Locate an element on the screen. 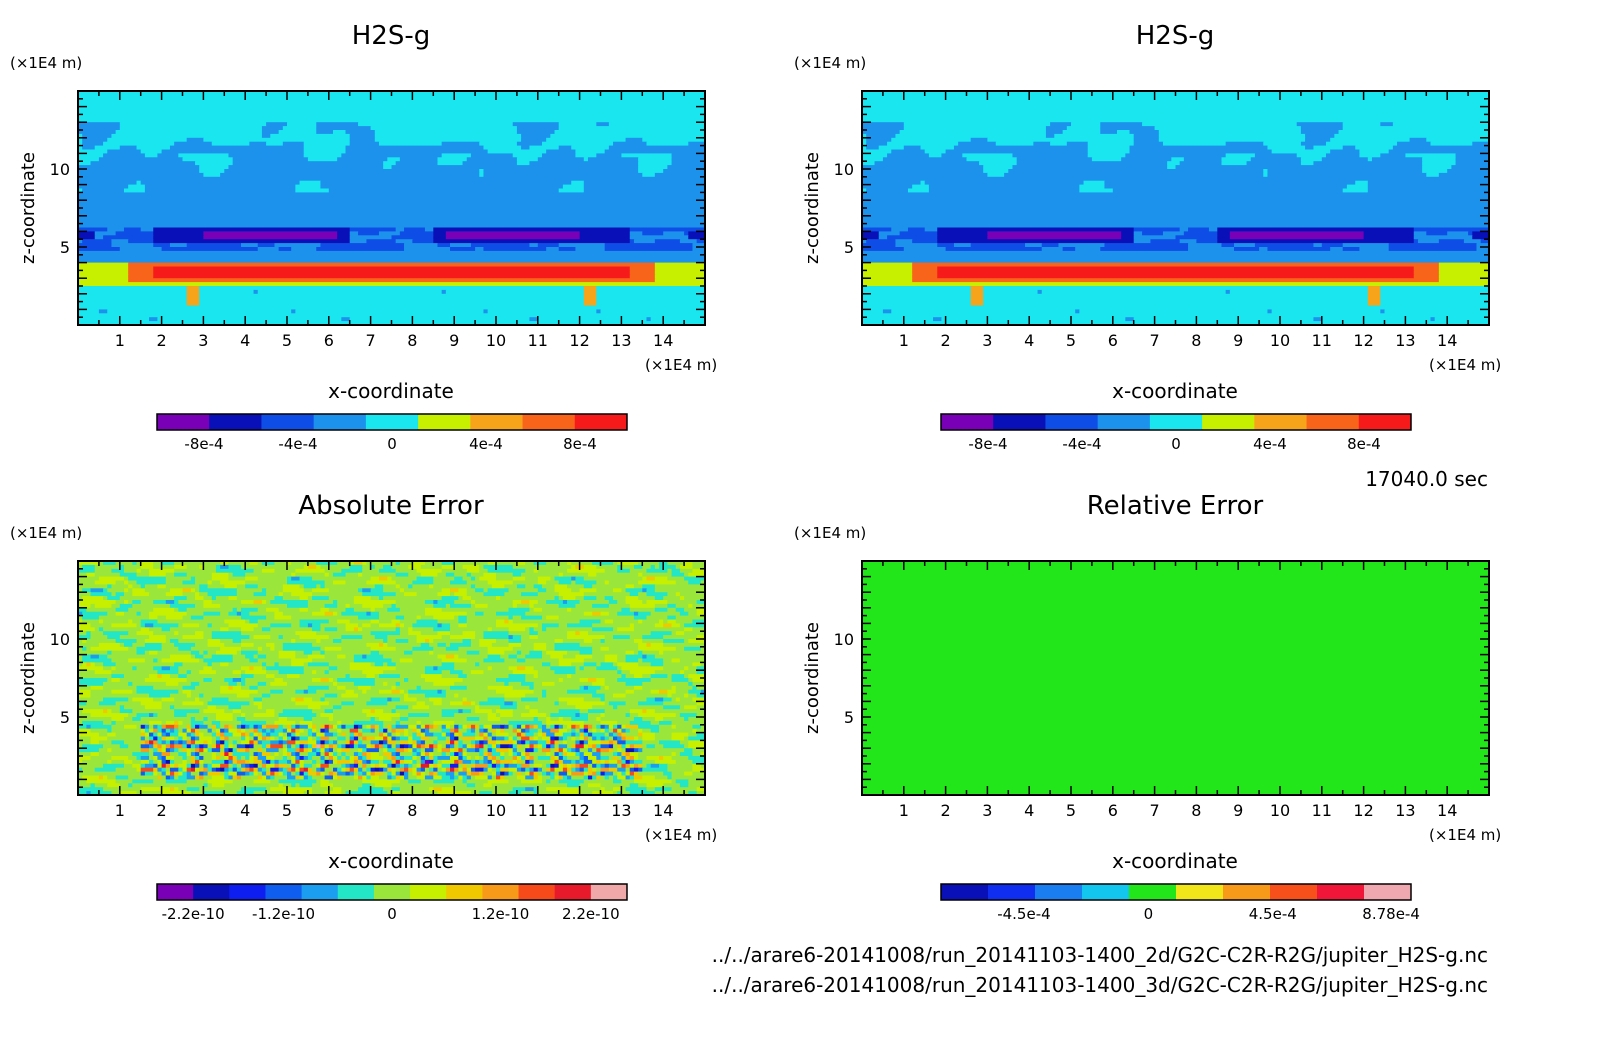 This screenshot has height=1054, width=1604. x-tick-label: 13 is located at coordinates (621, 340).